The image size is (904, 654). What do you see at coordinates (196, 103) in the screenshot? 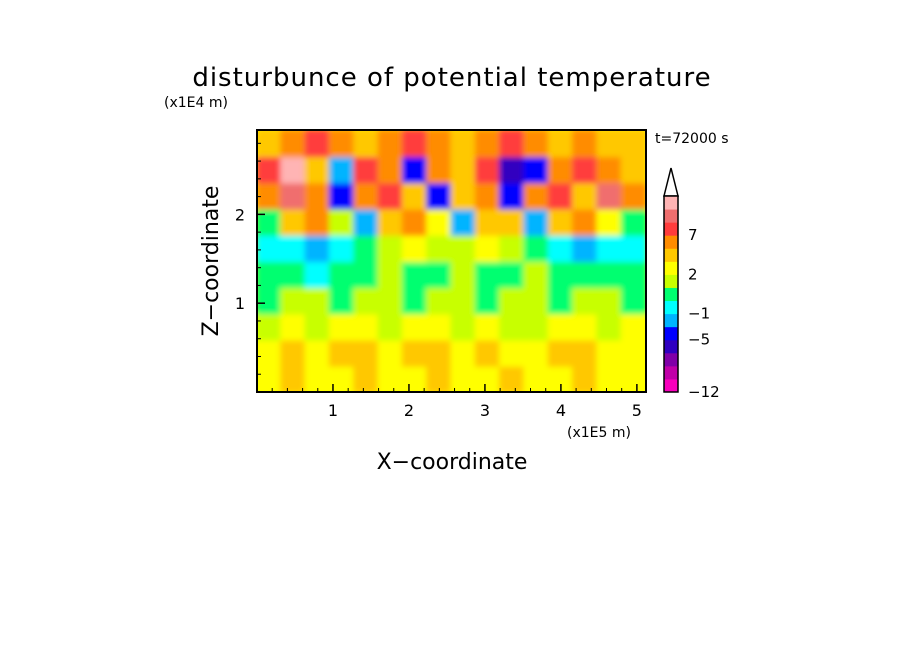
I see `y-scale-label: (x1E4 m)` at bounding box center [196, 103].